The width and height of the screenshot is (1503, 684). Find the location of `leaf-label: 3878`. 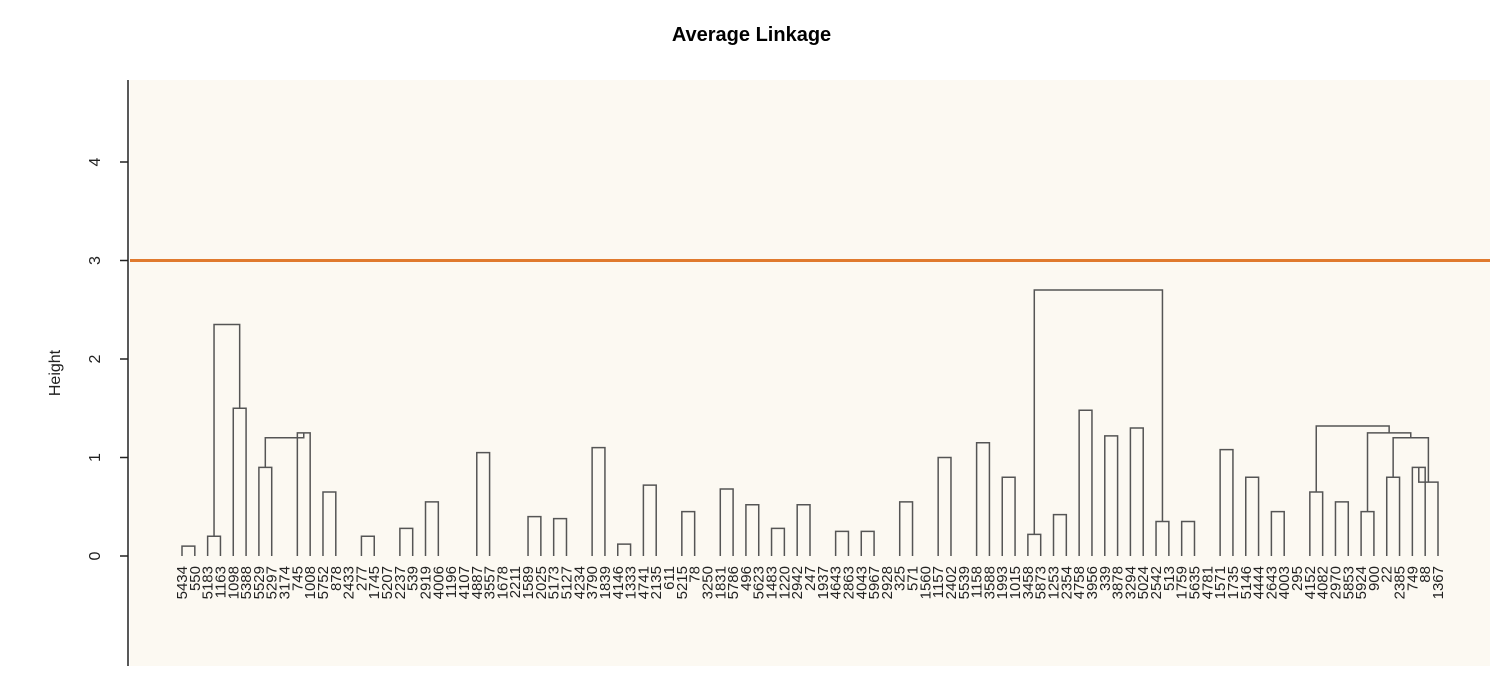

leaf-label: 3878 is located at coordinates (1118, 582).